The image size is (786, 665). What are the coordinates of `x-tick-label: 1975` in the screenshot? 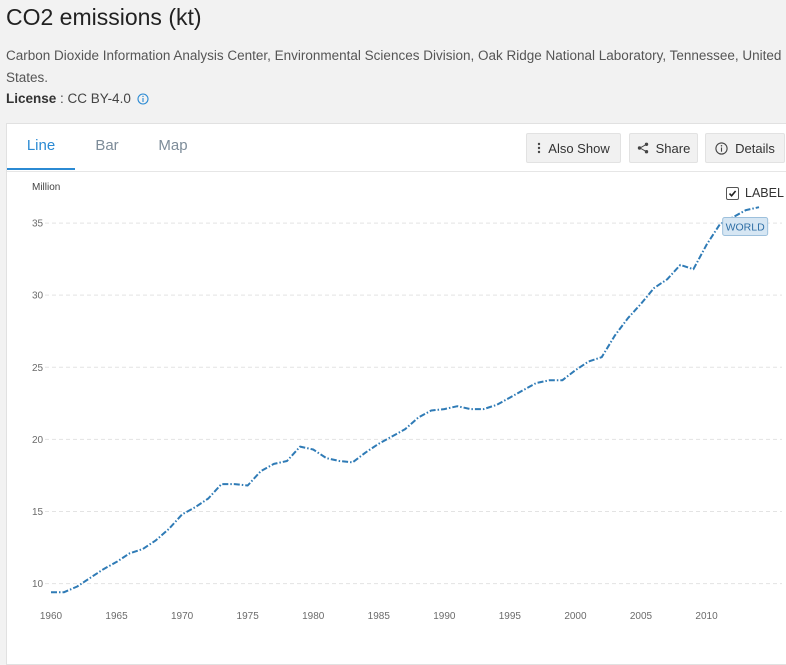 It's located at (248, 616).